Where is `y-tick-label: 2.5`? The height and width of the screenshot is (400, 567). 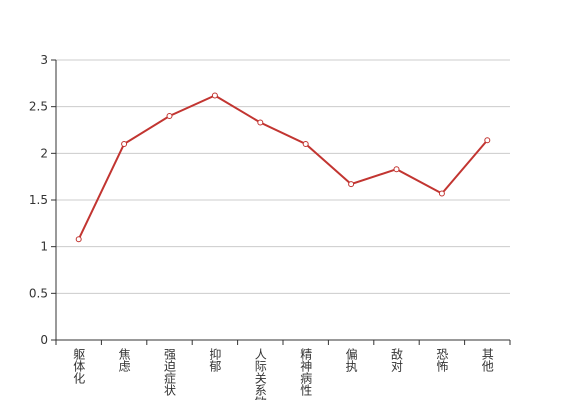
y-tick-label: 2.5 is located at coordinates (38, 107).